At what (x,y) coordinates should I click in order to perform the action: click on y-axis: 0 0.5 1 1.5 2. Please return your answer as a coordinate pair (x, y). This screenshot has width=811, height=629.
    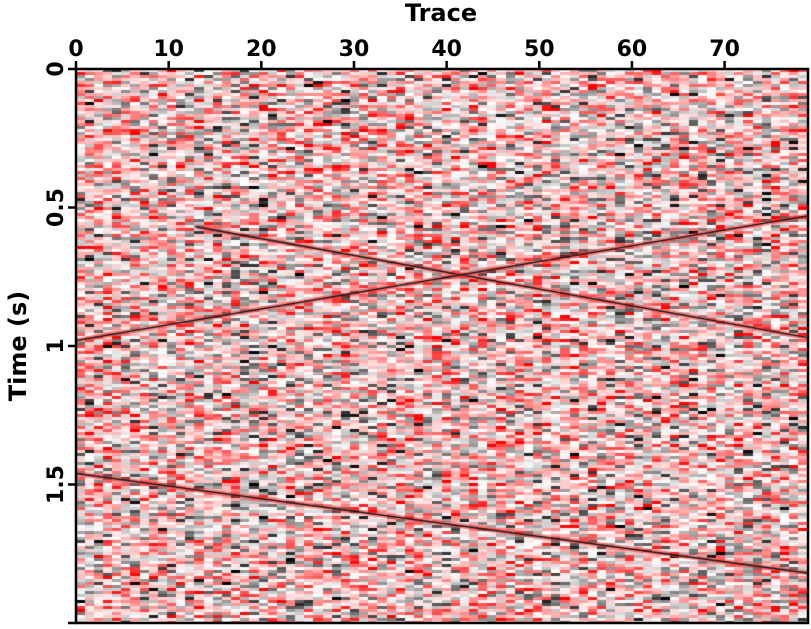
    Looking at the image, I should click on (60, 345).